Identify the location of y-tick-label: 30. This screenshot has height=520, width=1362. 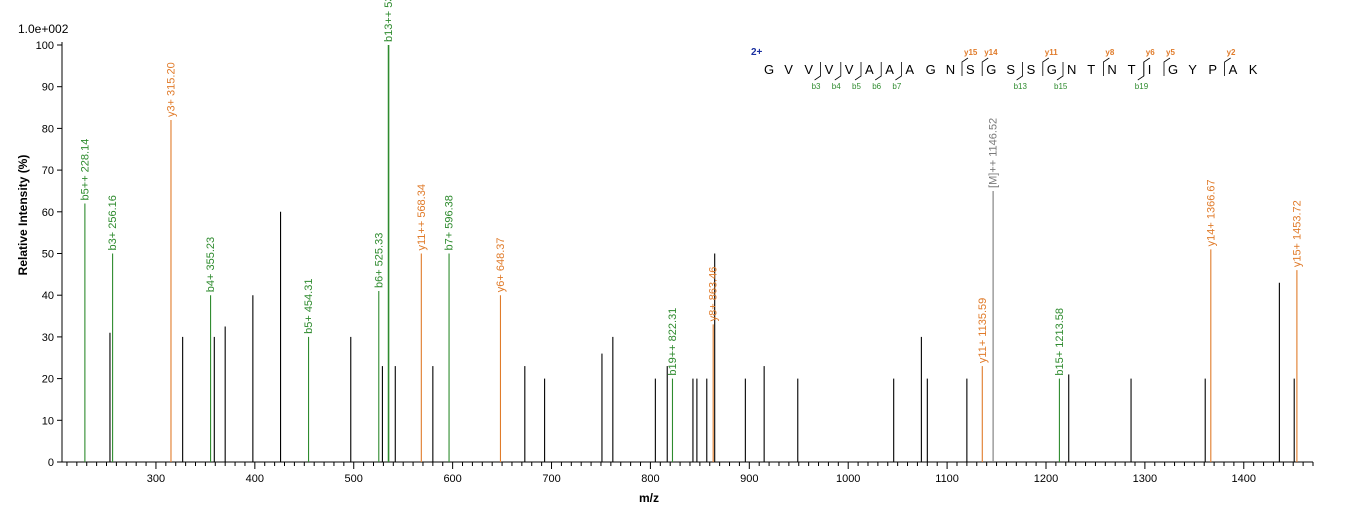
(48, 338).